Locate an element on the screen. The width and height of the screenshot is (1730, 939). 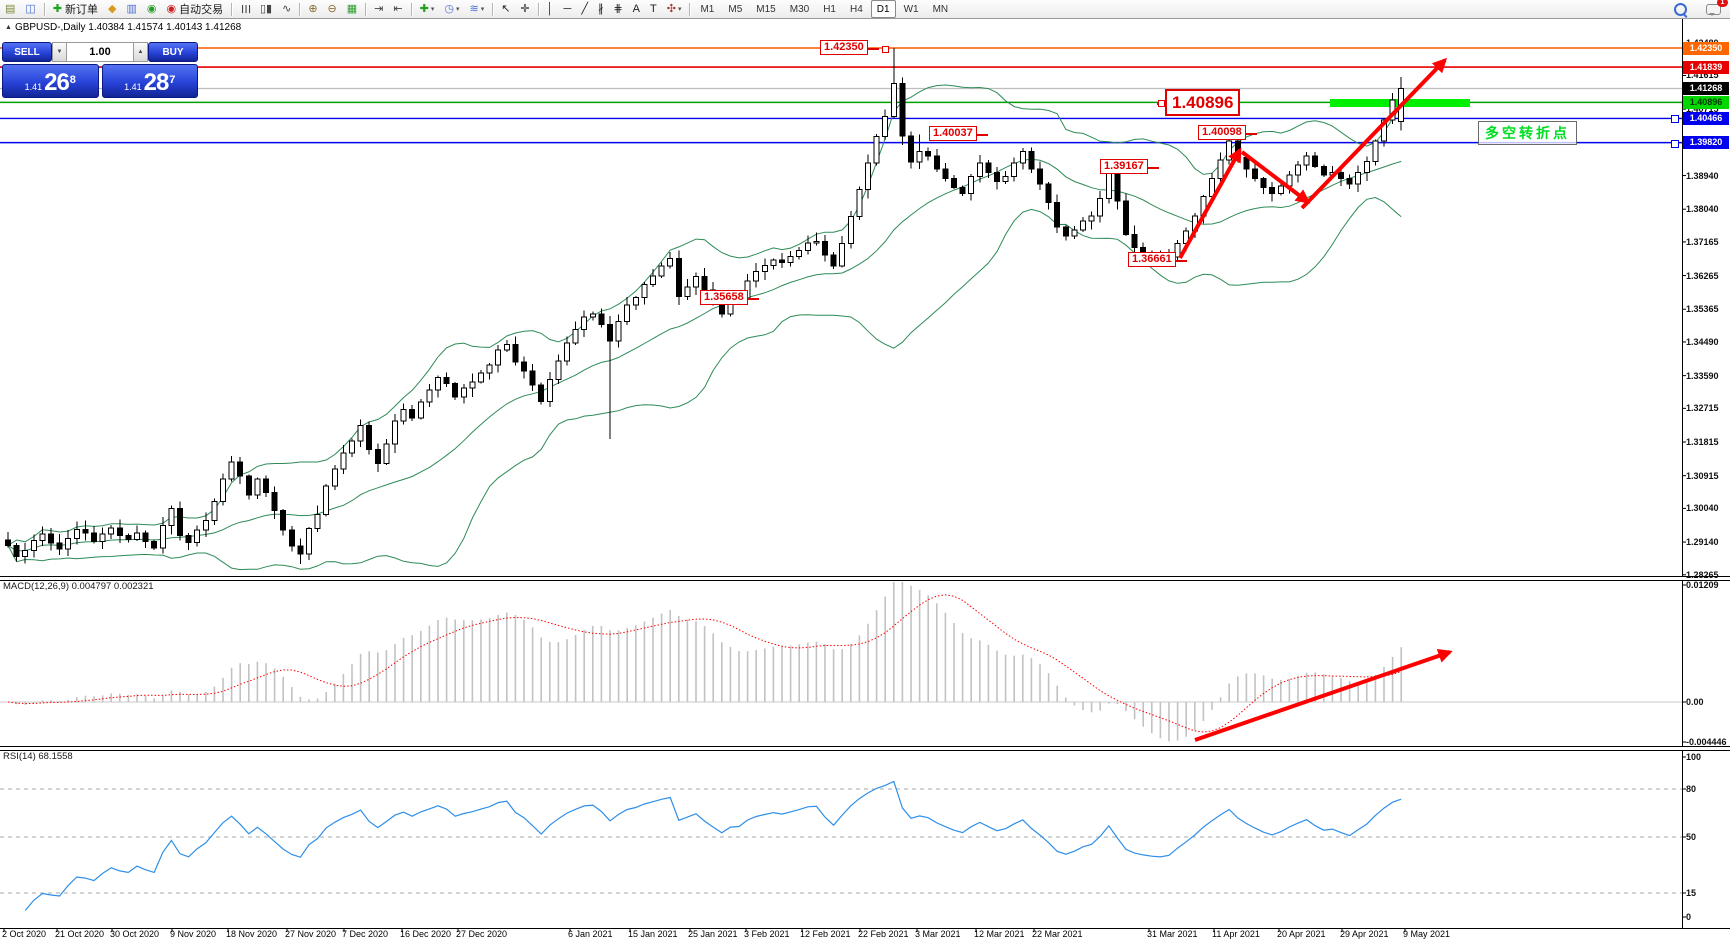
profiles-icon: ◫ is located at coordinates (30, 9).